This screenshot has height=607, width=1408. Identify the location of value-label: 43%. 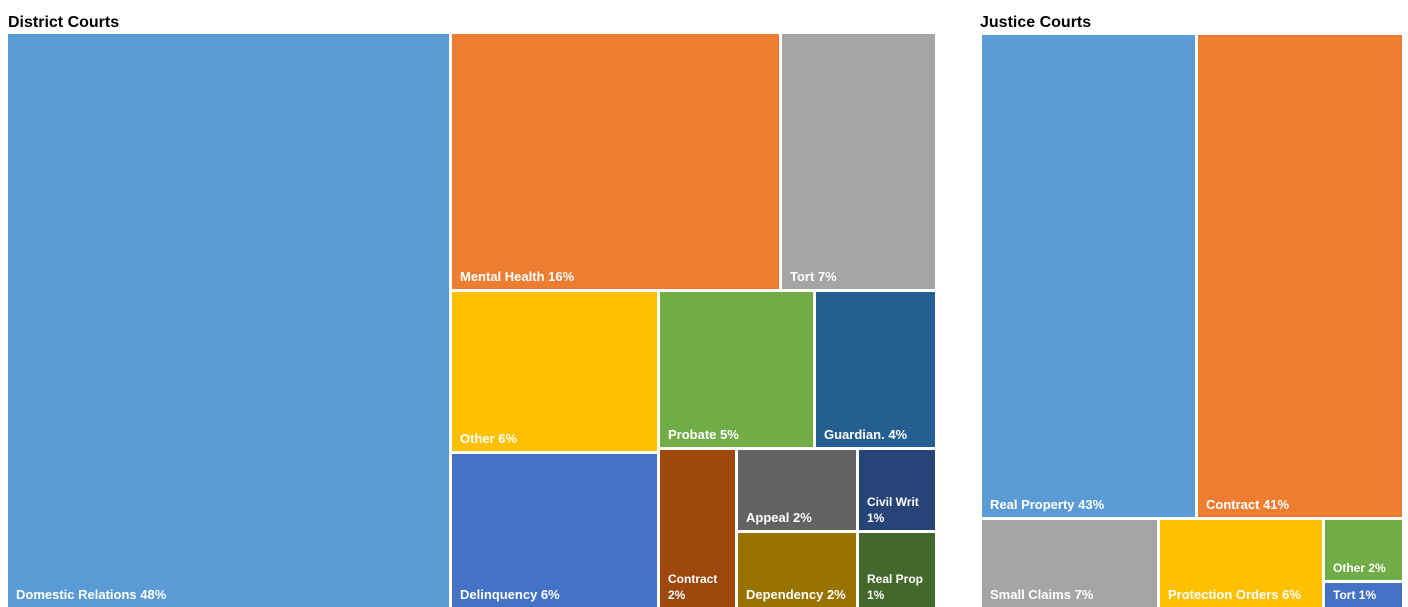
(1091, 504).